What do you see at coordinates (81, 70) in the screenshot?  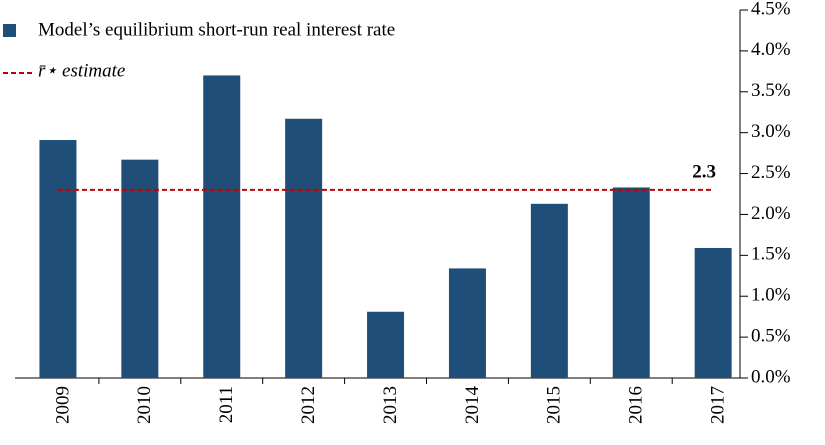 I see `legend-label: r̄⋆ estimate` at bounding box center [81, 70].